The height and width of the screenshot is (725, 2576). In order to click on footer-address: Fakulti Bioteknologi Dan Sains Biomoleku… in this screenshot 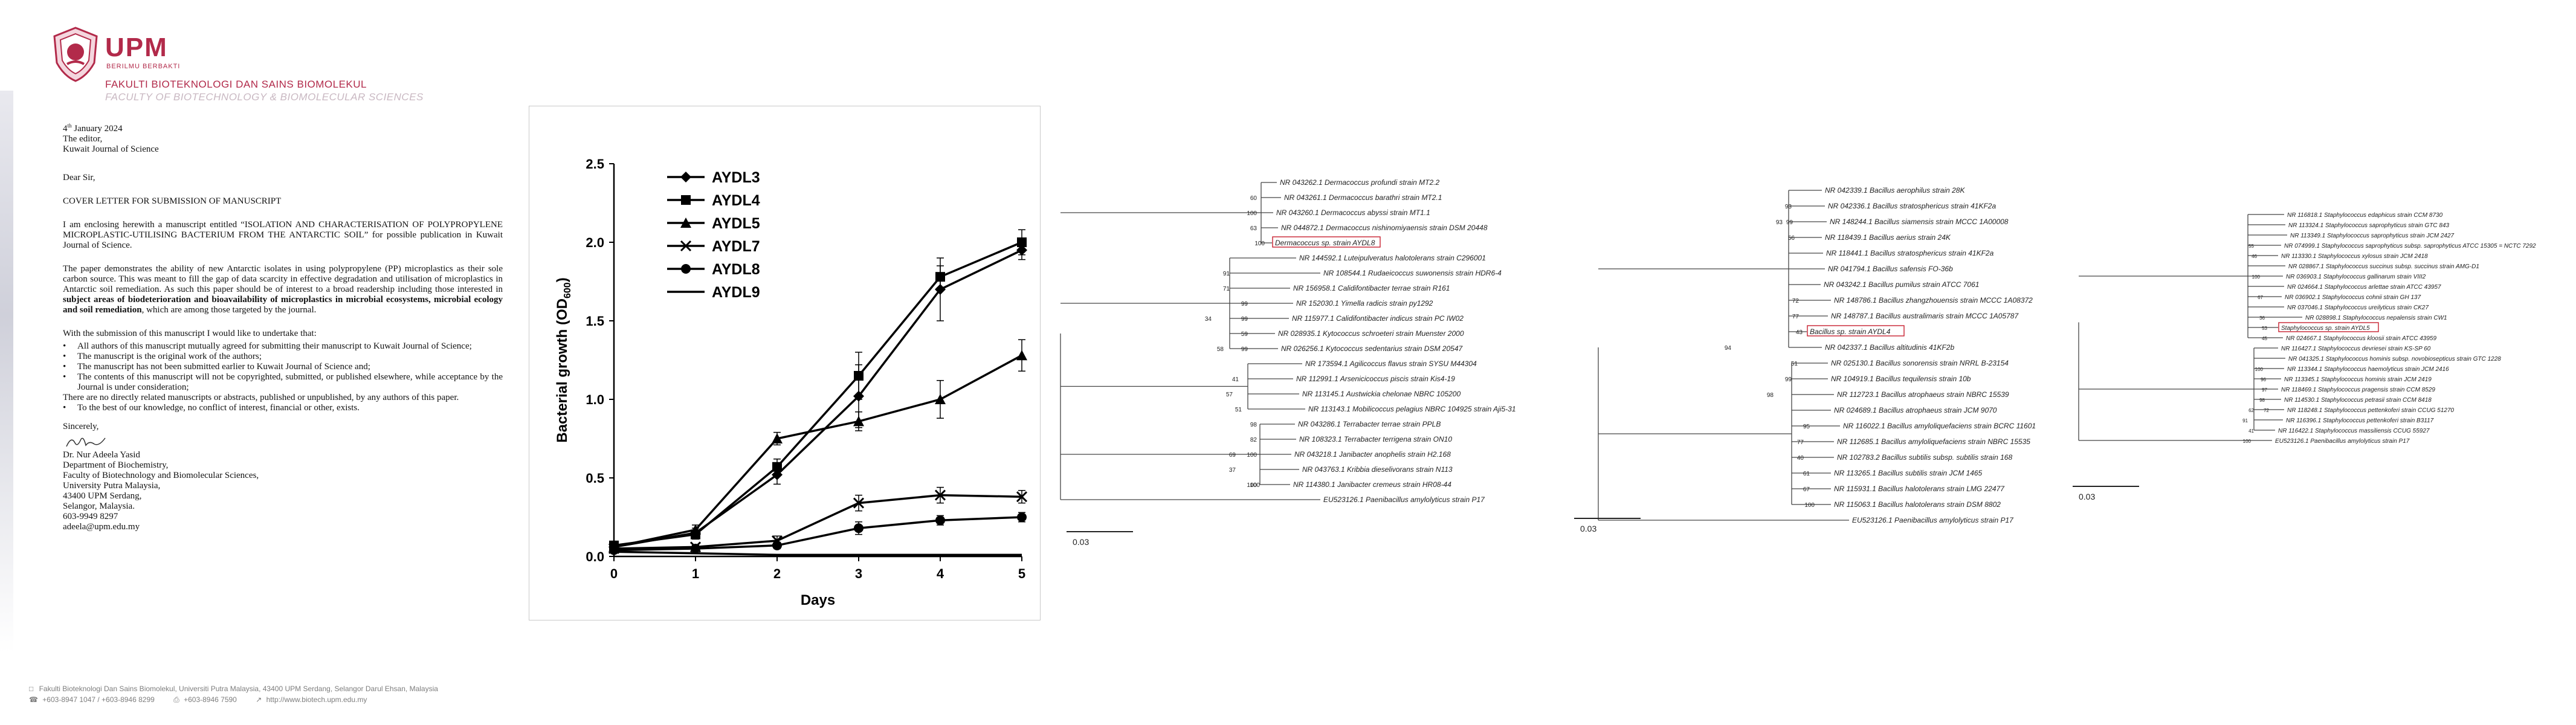, I will do `click(239, 689)`.